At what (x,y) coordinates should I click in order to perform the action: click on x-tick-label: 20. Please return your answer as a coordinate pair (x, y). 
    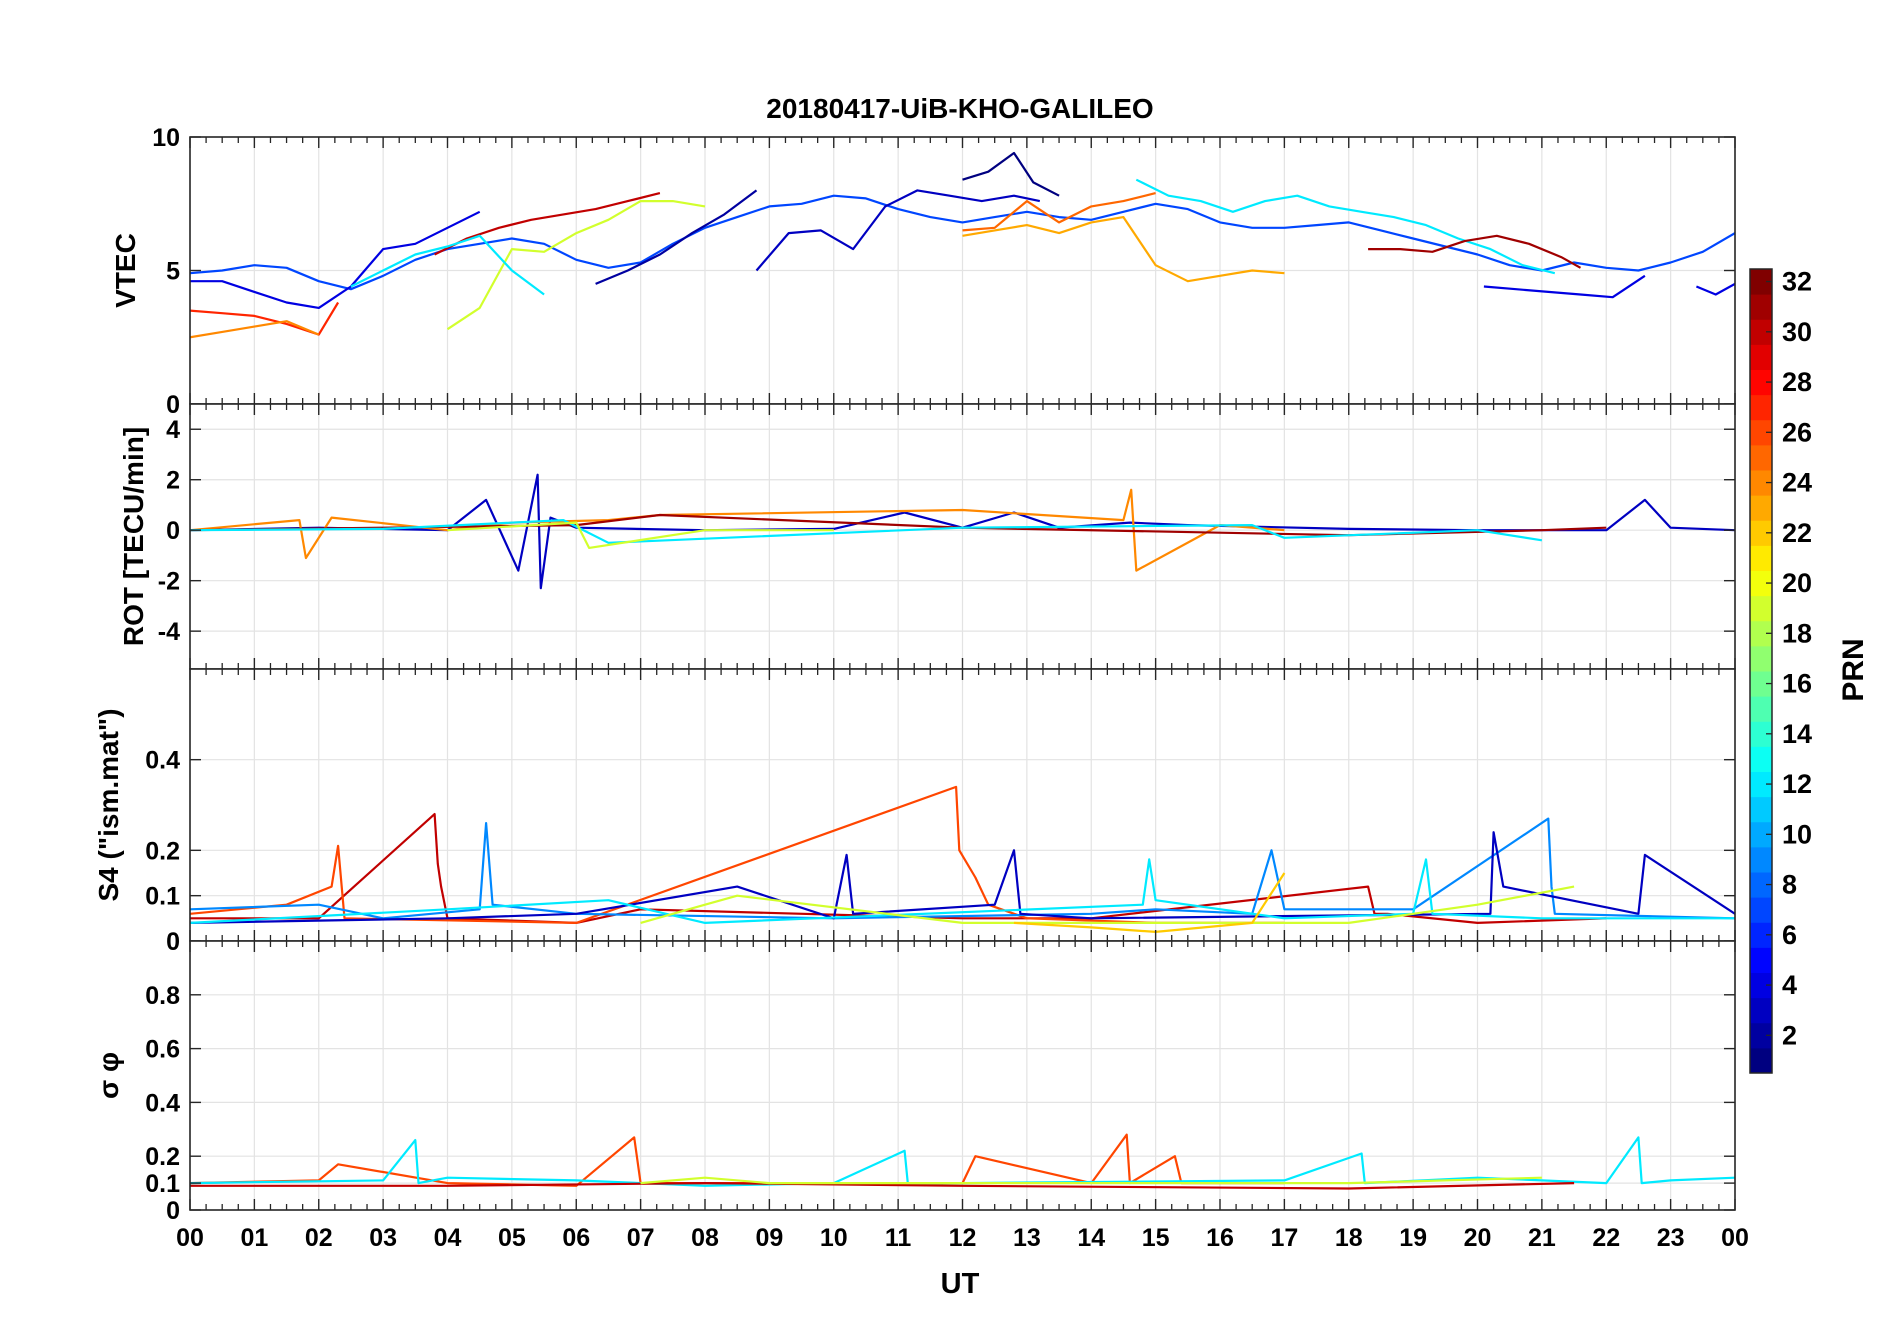
    Looking at the image, I should click on (1478, 1238).